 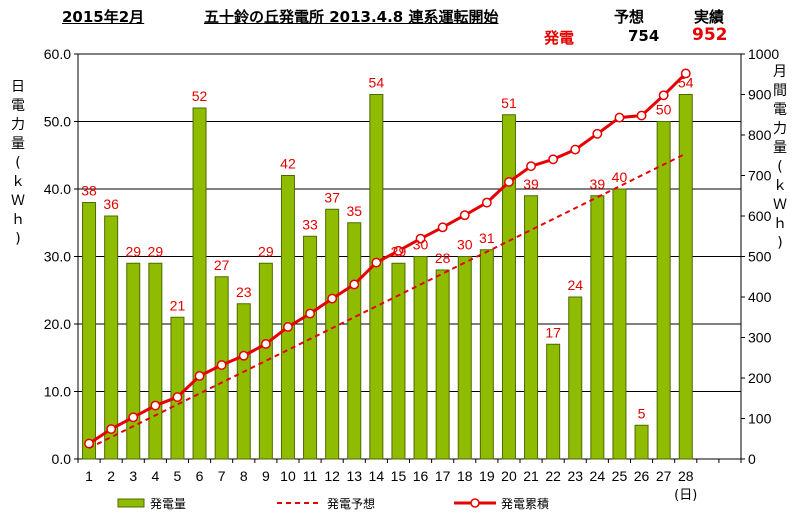 I want to click on right-tick-label: 100, so click(x=760, y=419).